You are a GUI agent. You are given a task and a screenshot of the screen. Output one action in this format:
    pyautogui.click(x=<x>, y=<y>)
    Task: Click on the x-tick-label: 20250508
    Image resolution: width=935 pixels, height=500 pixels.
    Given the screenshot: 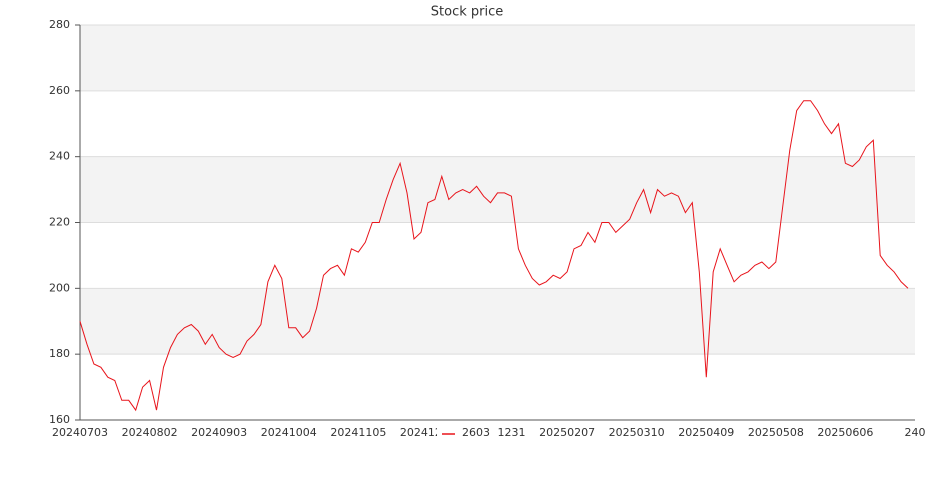 What is the action you would take?
    pyautogui.click(x=776, y=432)
    